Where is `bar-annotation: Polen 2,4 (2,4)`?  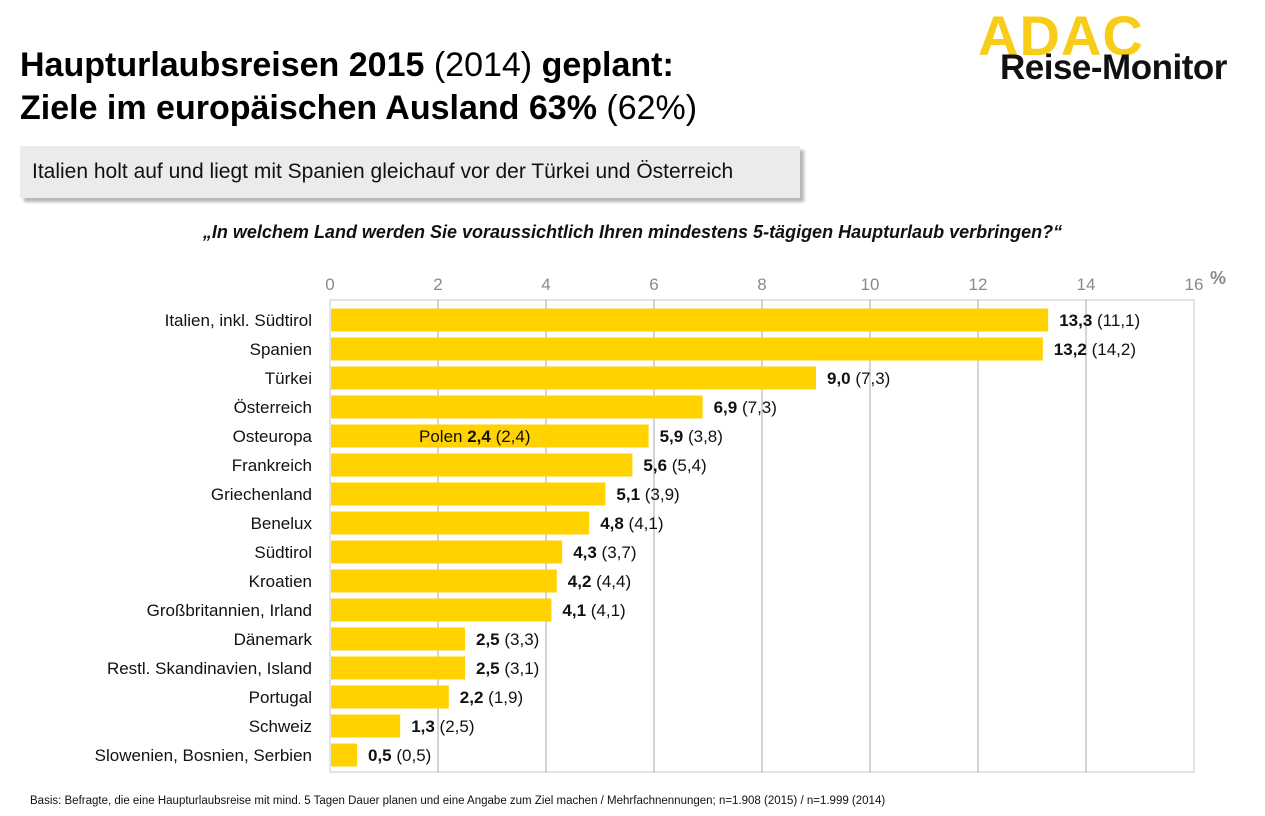 bar-annotation: Polen 2,4 (2,4) is located at coordinates (475, 436).